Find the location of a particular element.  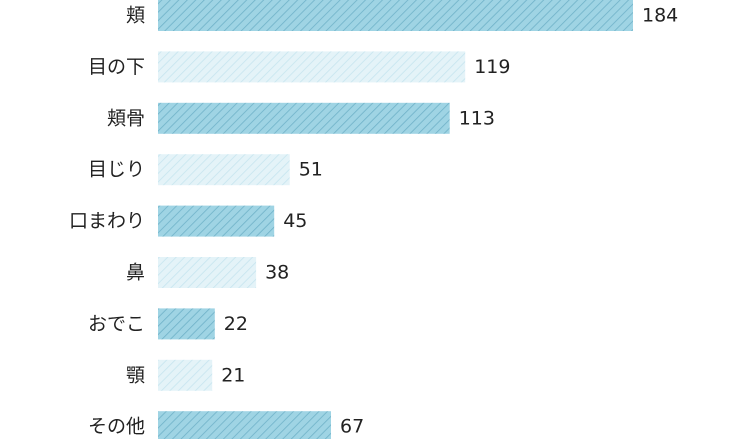

value-label: 38 is located at coordinates (277, 273).